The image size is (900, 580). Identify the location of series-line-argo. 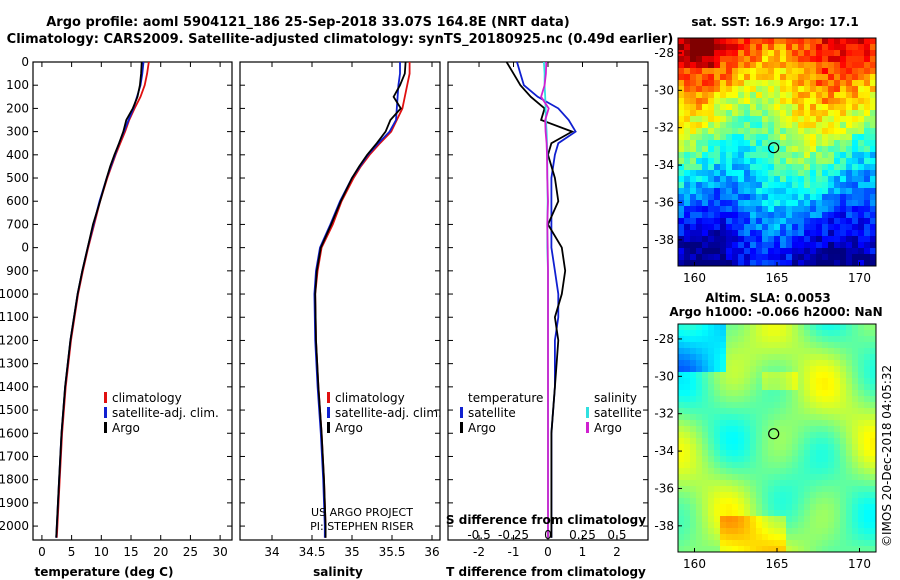
(360, 299).